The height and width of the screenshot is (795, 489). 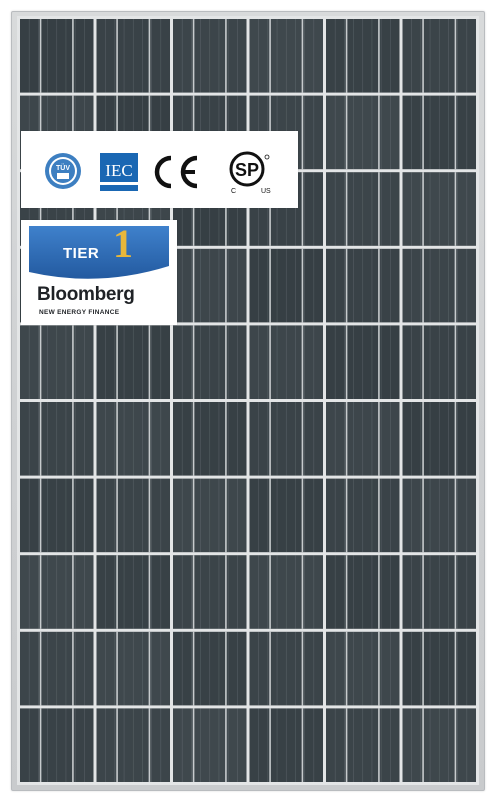 I want to click on csa-logo-text: SP, so click(x=247, y=170).